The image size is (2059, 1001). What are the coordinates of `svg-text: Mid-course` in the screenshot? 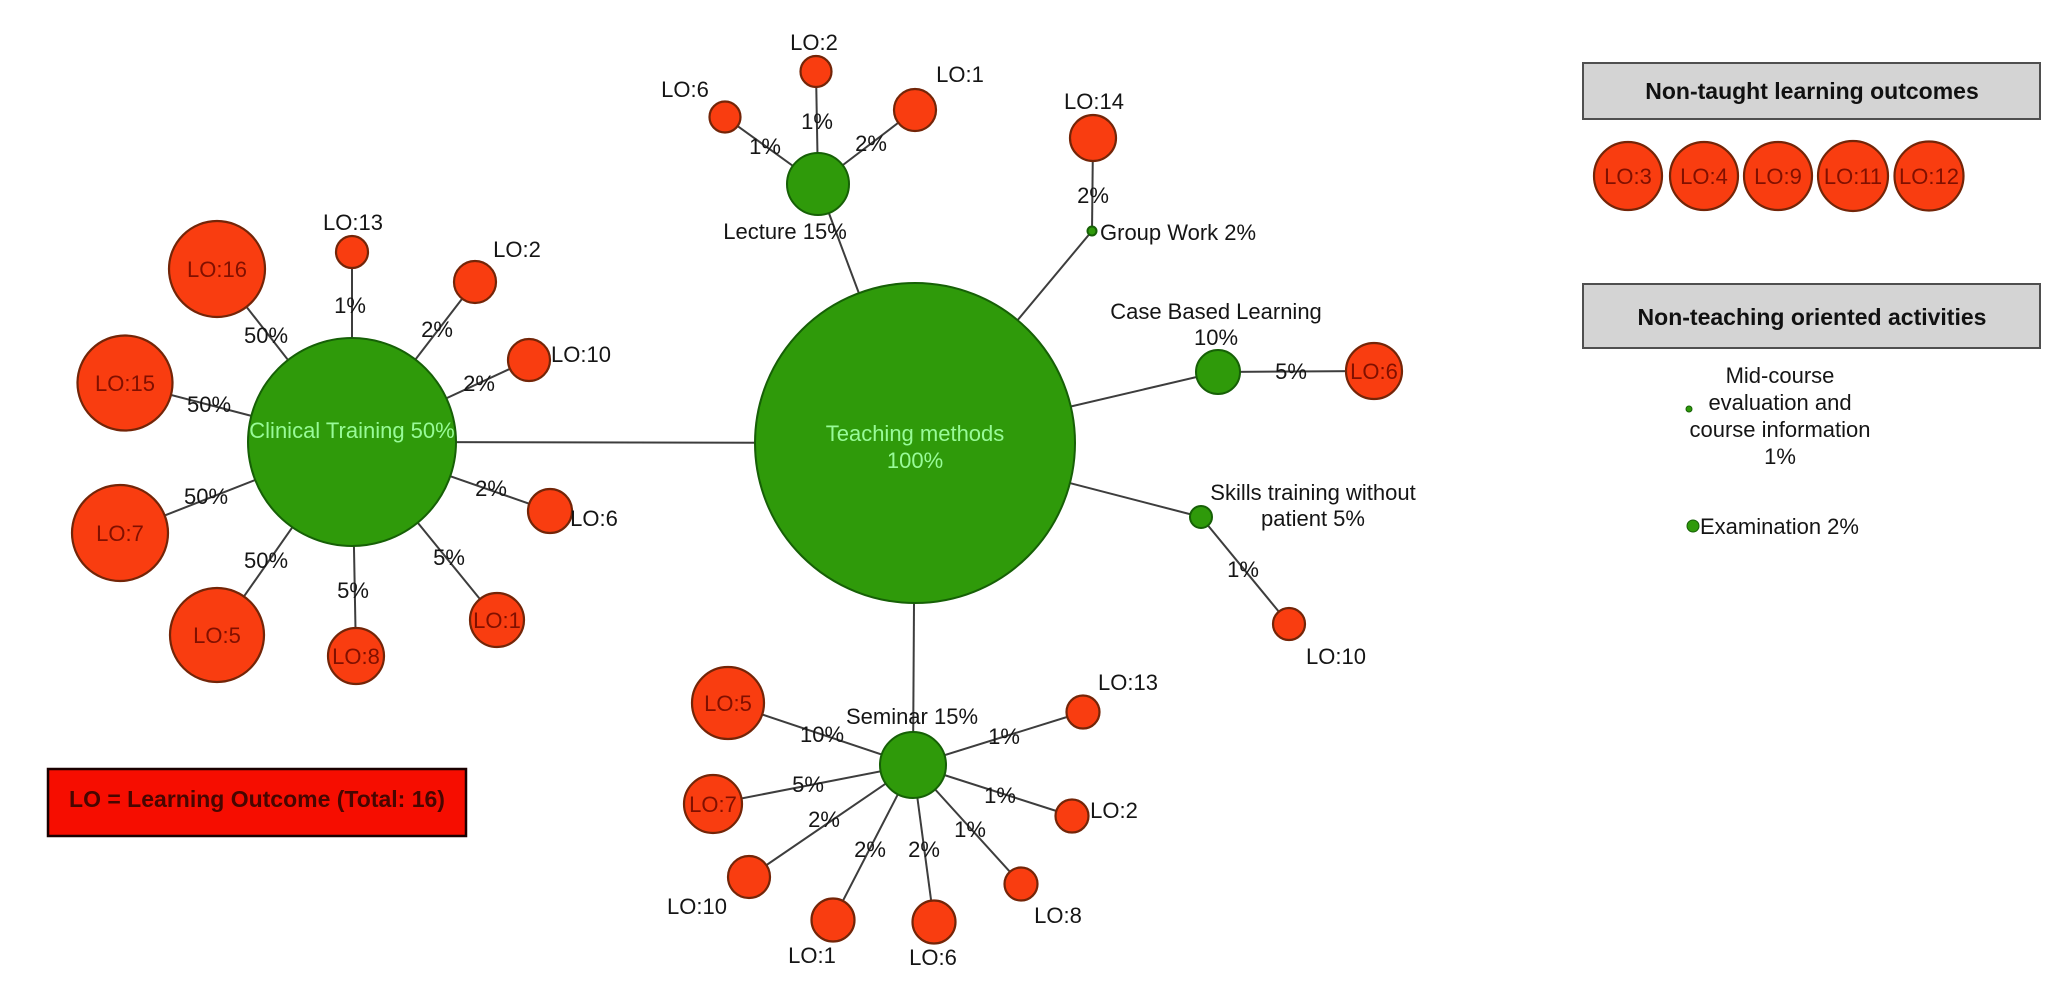 It's located at (1780, 375).